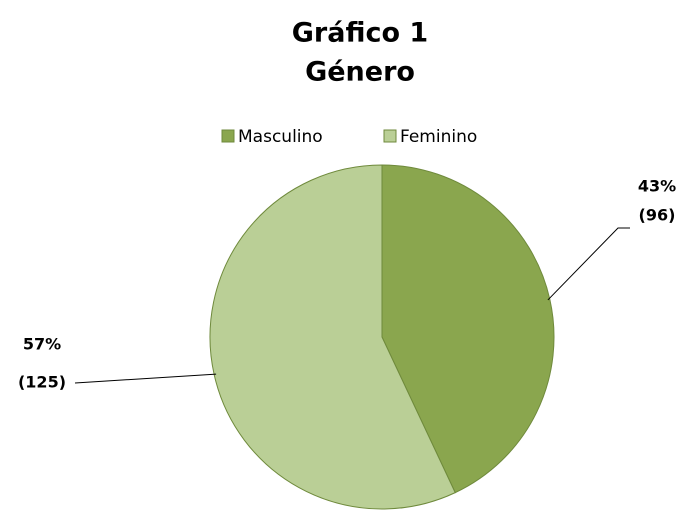 Image resolution: width=681 pixels, height=512 pixels. Describe the element at coordinates (360, 72) in the screenshot. I see `chart-title: Género` at that location.